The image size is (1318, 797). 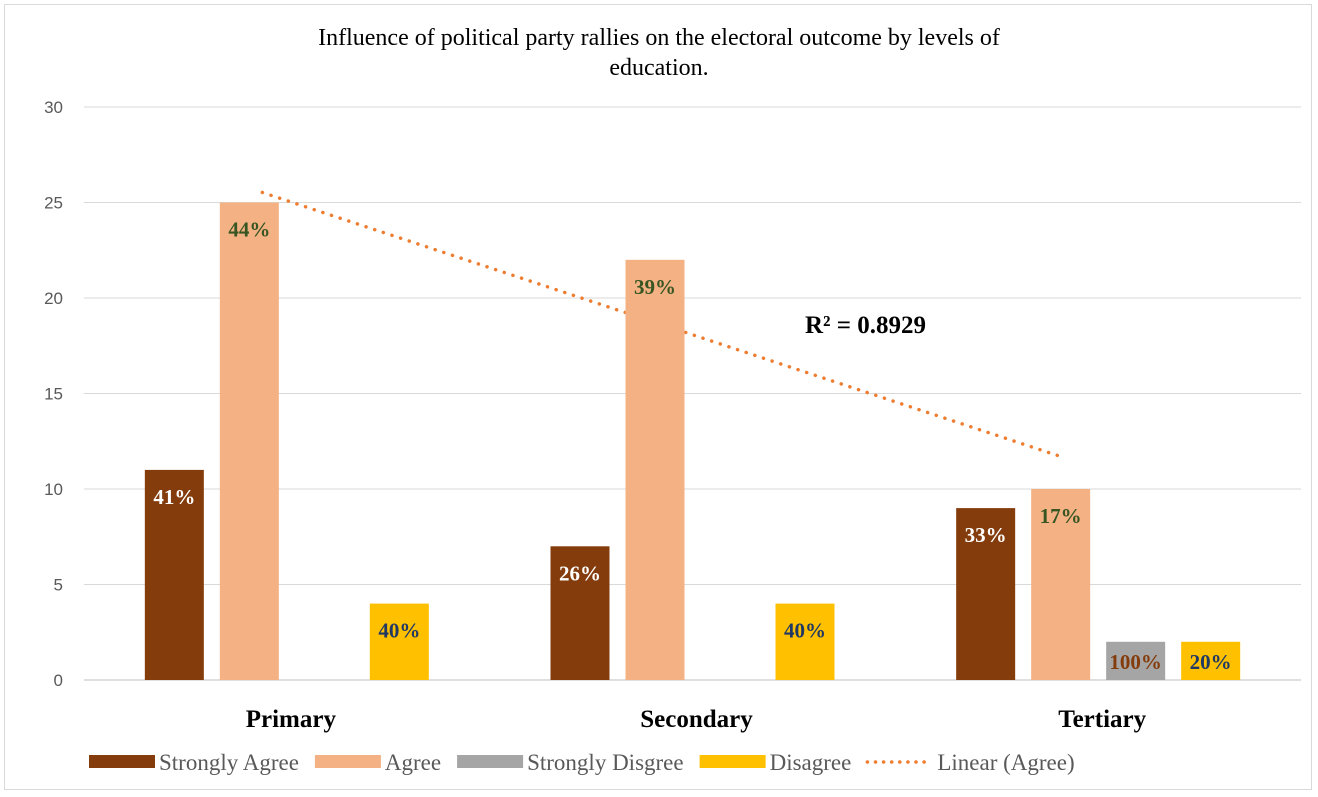 I want to click on data-label: 41%, so click(x=174, y=497).